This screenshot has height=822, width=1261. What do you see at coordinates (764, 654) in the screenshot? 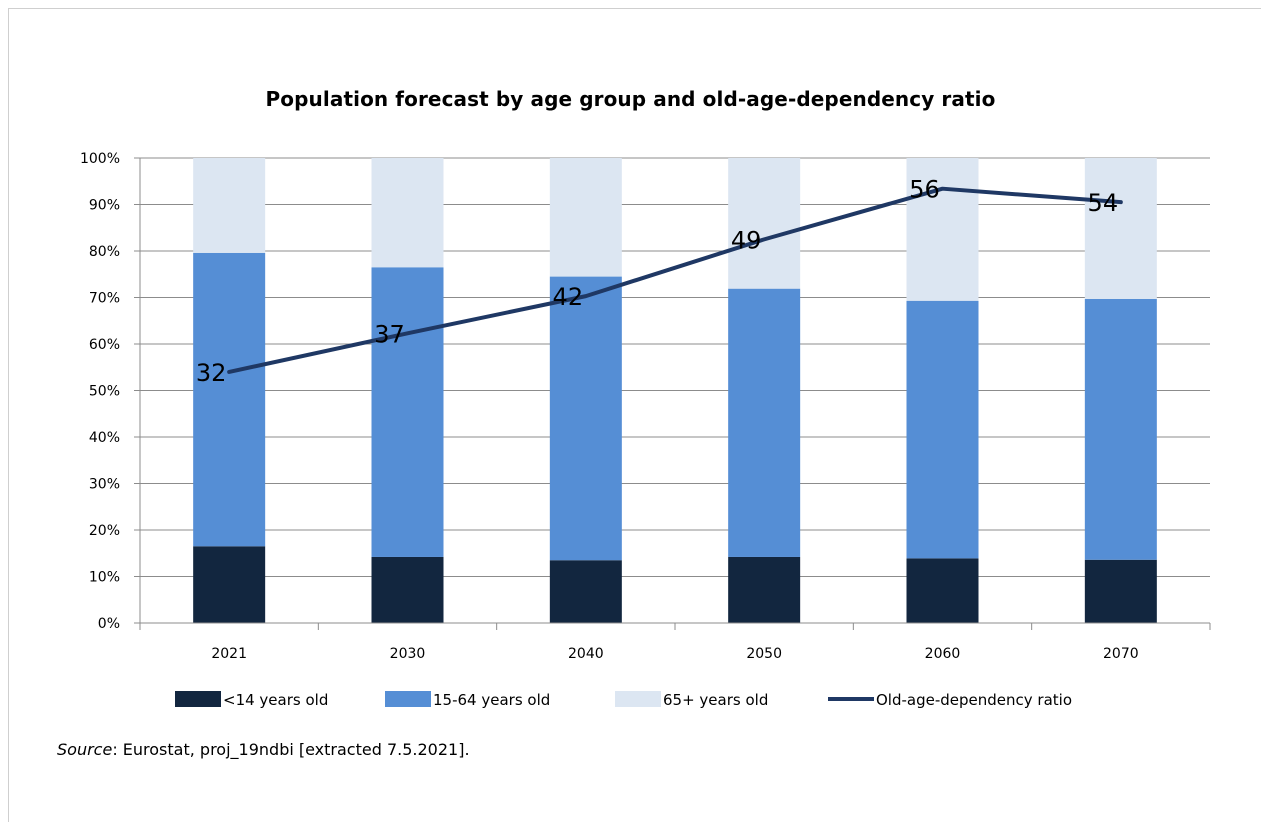
I see `x-tick-label: 2050` at bounding box center [764, 654].